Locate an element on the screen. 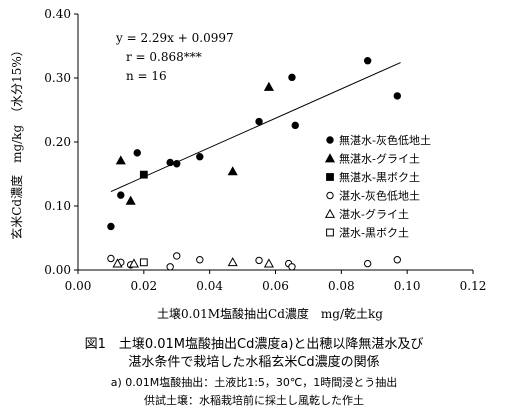  x-tick-label: 0.12 is located at coordinates (473, 286).